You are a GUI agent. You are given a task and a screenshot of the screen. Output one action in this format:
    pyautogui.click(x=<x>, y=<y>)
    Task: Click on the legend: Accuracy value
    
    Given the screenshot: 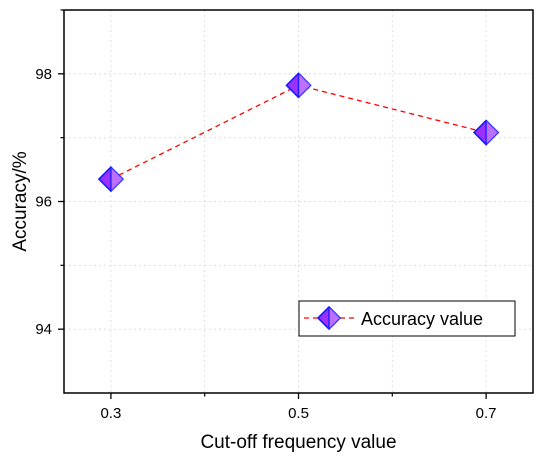 What is the action you would take?
    pyautogui.click(x=407, y=318)
    